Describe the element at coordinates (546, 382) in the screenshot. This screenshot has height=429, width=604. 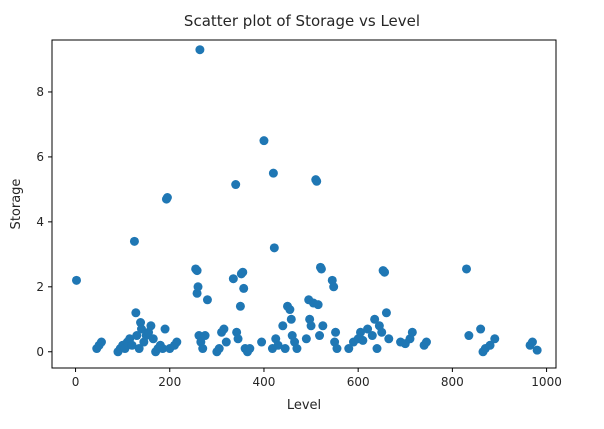
I see `x-tick-label: 1000` at that location.